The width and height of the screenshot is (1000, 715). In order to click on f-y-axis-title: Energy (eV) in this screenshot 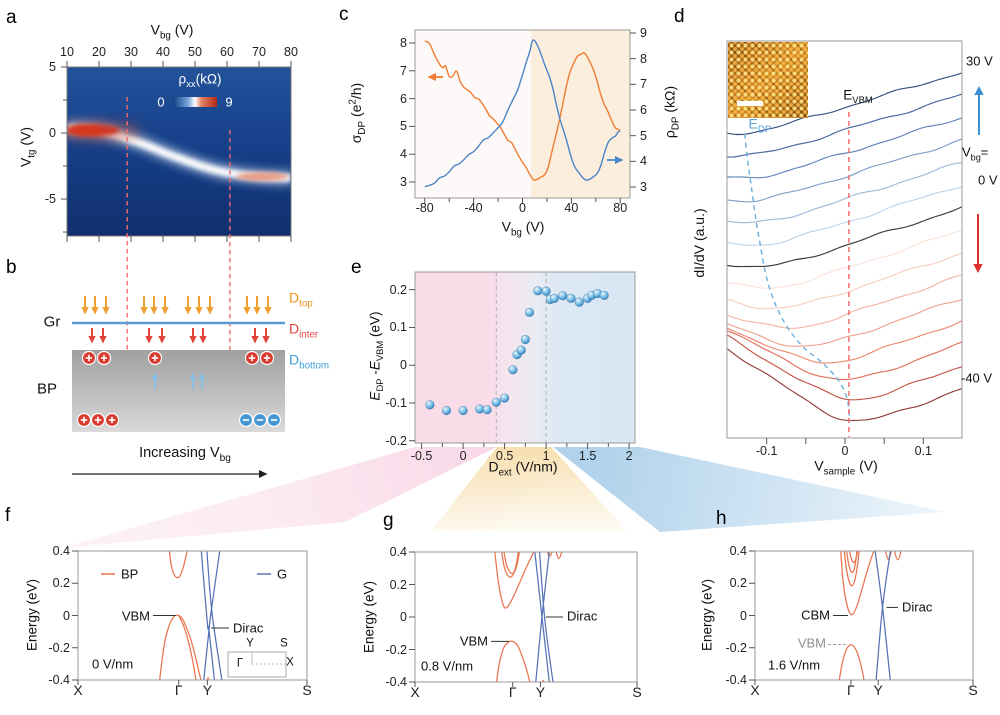, I will do `click(32, 615)`.